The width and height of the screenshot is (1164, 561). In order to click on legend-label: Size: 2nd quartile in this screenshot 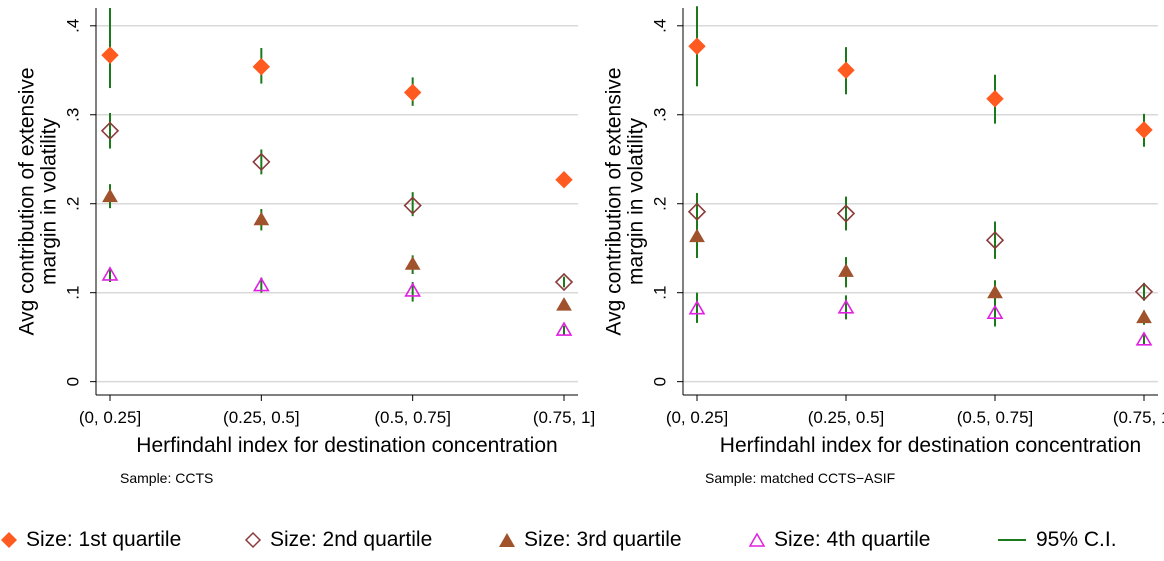, I will do `click(351, 539)`.